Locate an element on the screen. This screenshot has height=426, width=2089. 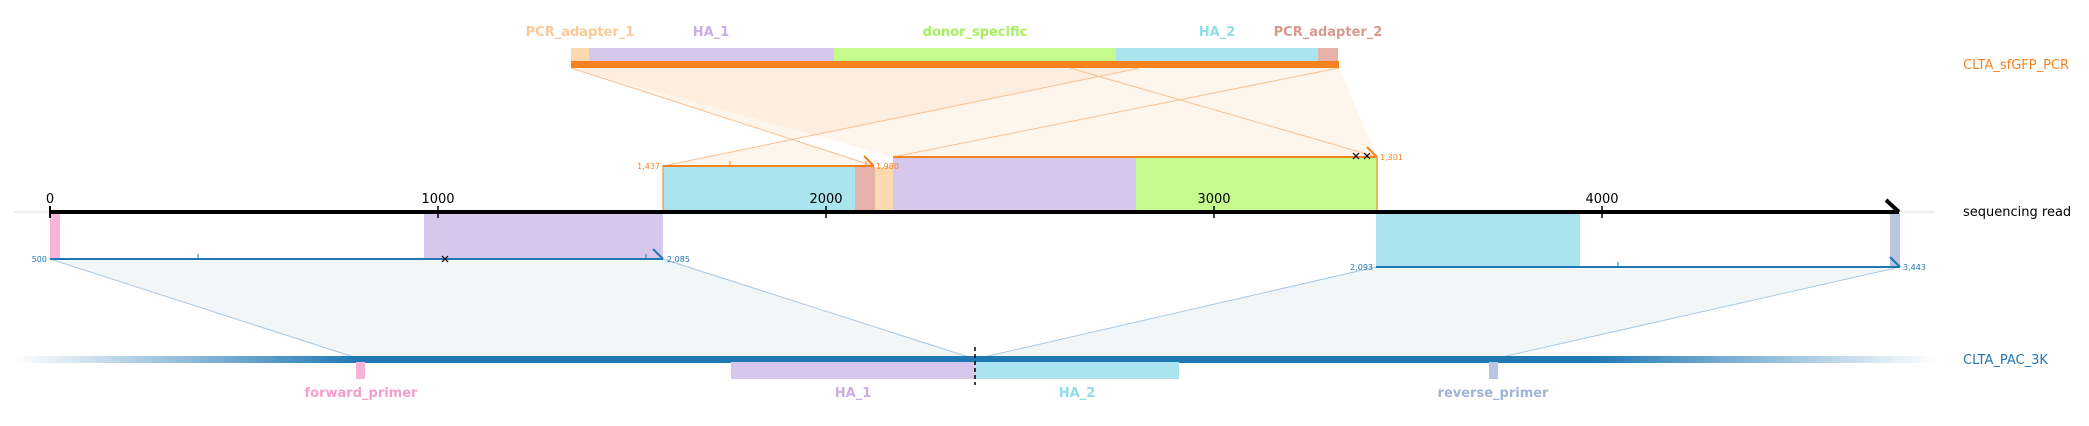
read-feature-forward-primer is located at coordinates (55, 235).